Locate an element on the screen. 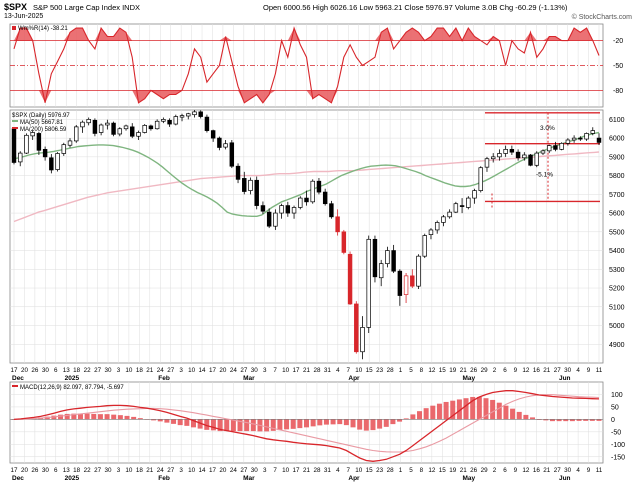 The height and width of the screenshot is (499, 638). date-tick-label: 22 is located at coordinates (88, 370).